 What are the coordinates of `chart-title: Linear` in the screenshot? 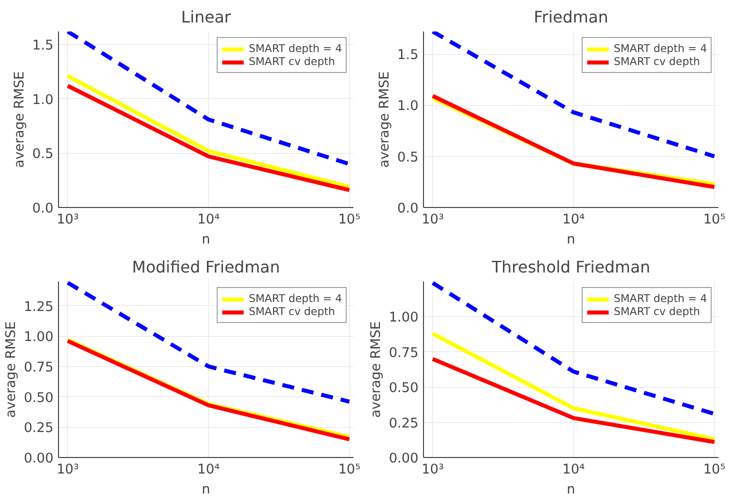 It's located at (206, 17).